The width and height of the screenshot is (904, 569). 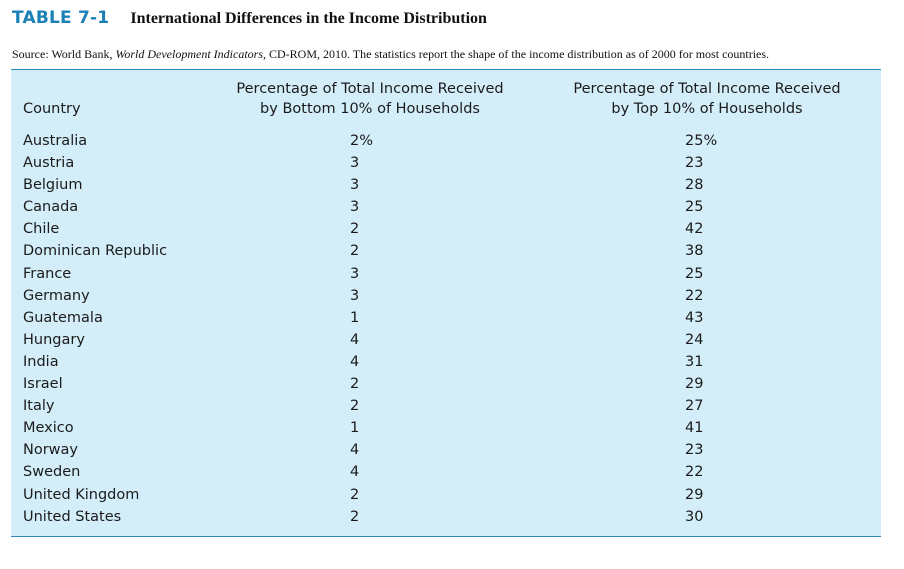 I want to click on table-row: Hungary 4 24, so click(x=446, y=340).